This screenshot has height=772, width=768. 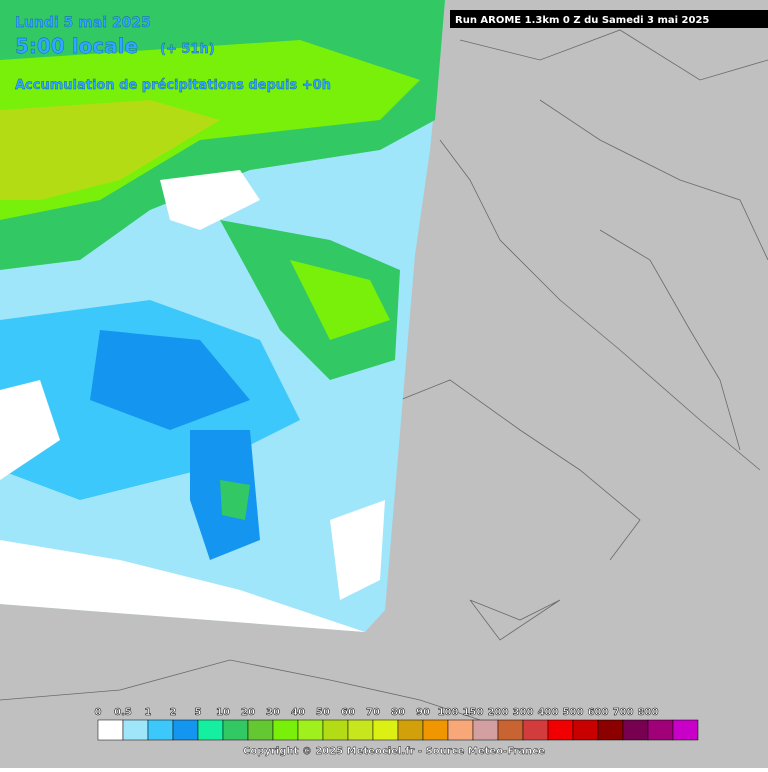 I want to click on legend-label: 60, so click(x=348, y=712).